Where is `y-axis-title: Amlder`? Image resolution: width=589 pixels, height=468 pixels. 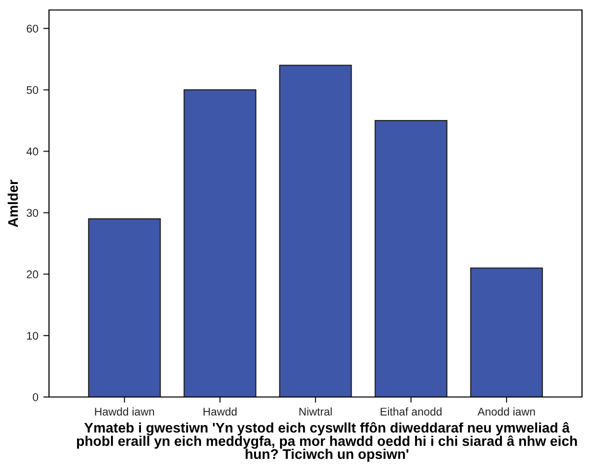
y-axis-title: Amlder is located at coordinates (13, 204).